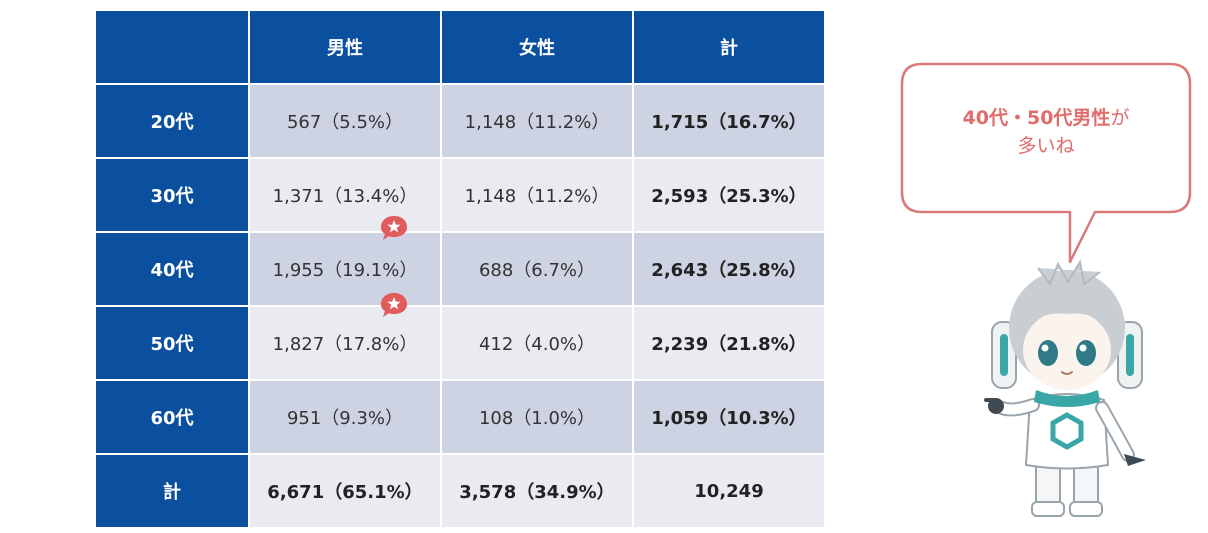  I want to click on header-corner, so click(172, 47).